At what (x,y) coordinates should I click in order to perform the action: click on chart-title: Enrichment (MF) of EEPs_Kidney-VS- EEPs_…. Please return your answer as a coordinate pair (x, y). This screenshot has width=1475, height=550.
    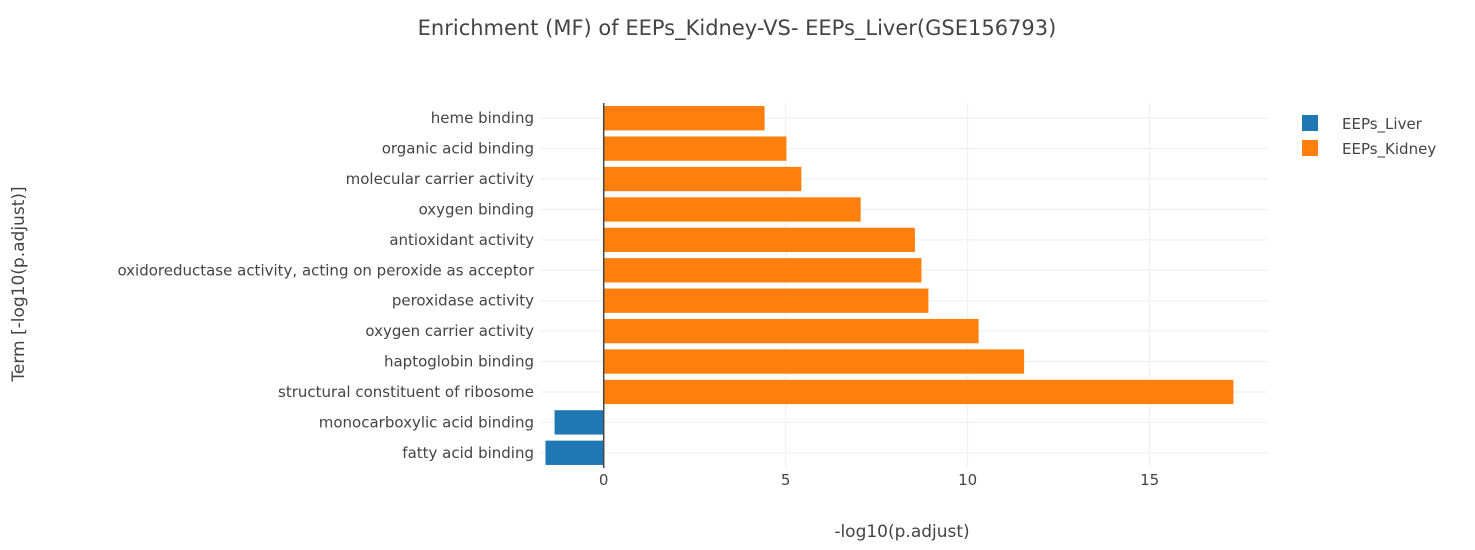
    Looking at the image, I should click on (737, 28).